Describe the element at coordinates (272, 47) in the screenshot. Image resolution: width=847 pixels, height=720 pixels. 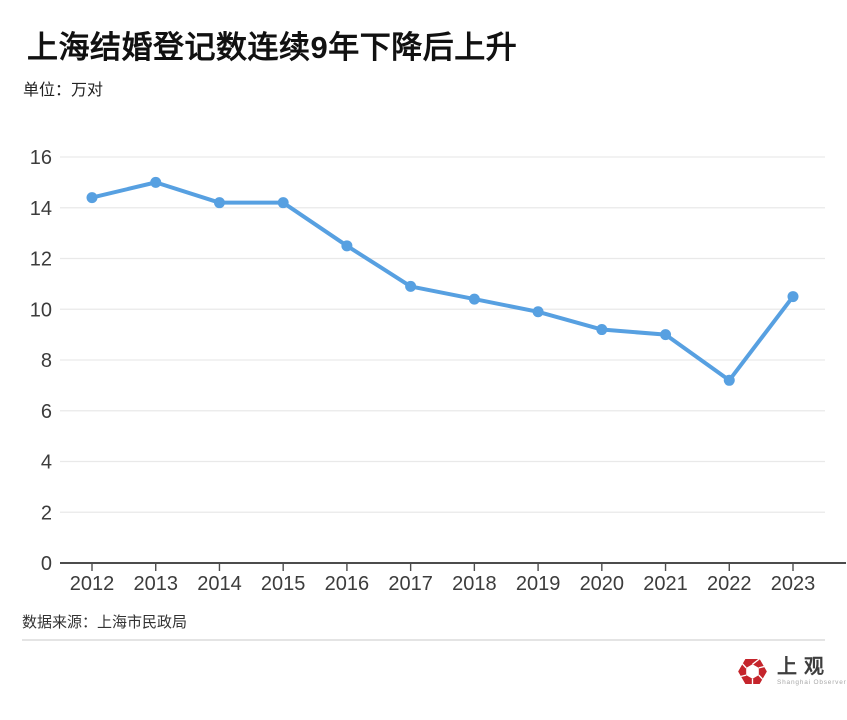
I see `page-title: 上海结婚登记数连续9年下降后上升` at that location.